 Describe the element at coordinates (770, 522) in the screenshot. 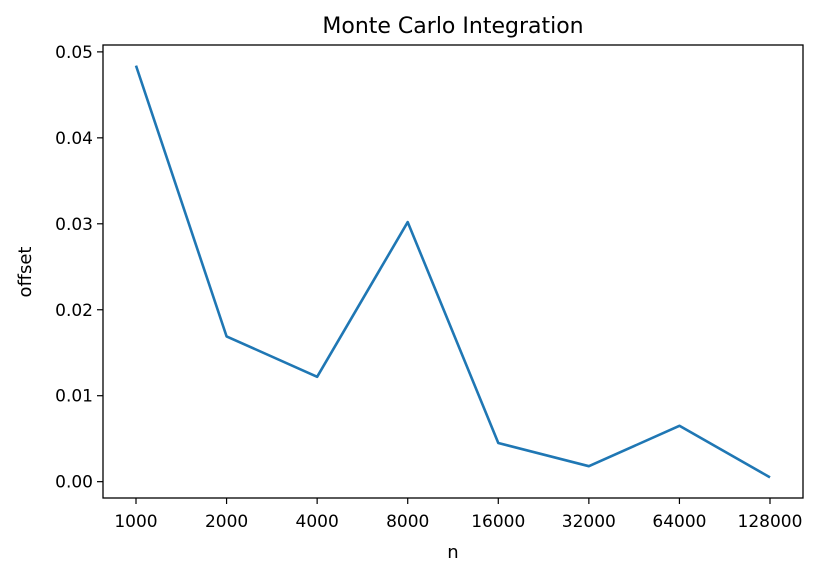

I see `x-tick-label: 128000` at that location.